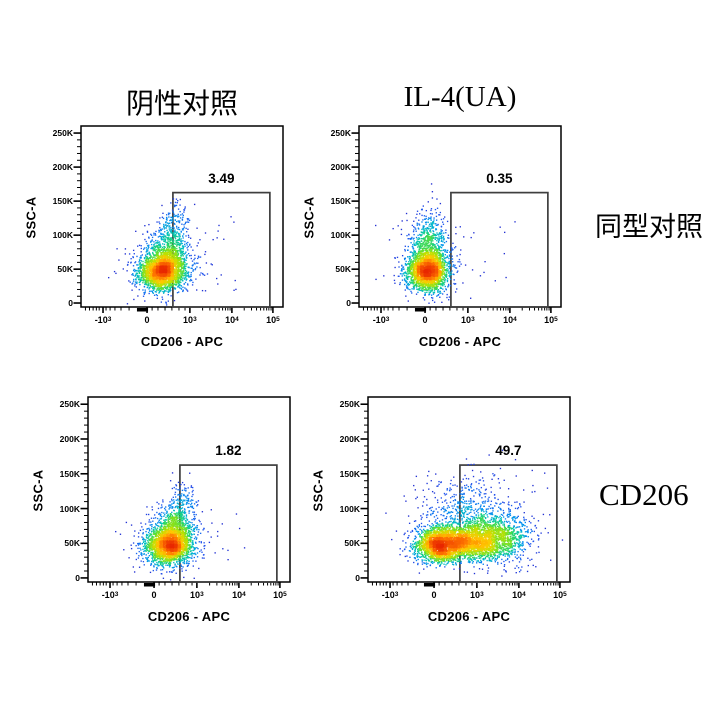  What do you see at coordinates (469, 489) in the screenshot?
I see `scatter-plot-canvas-bottom-right` at bounding box center [469, 489].